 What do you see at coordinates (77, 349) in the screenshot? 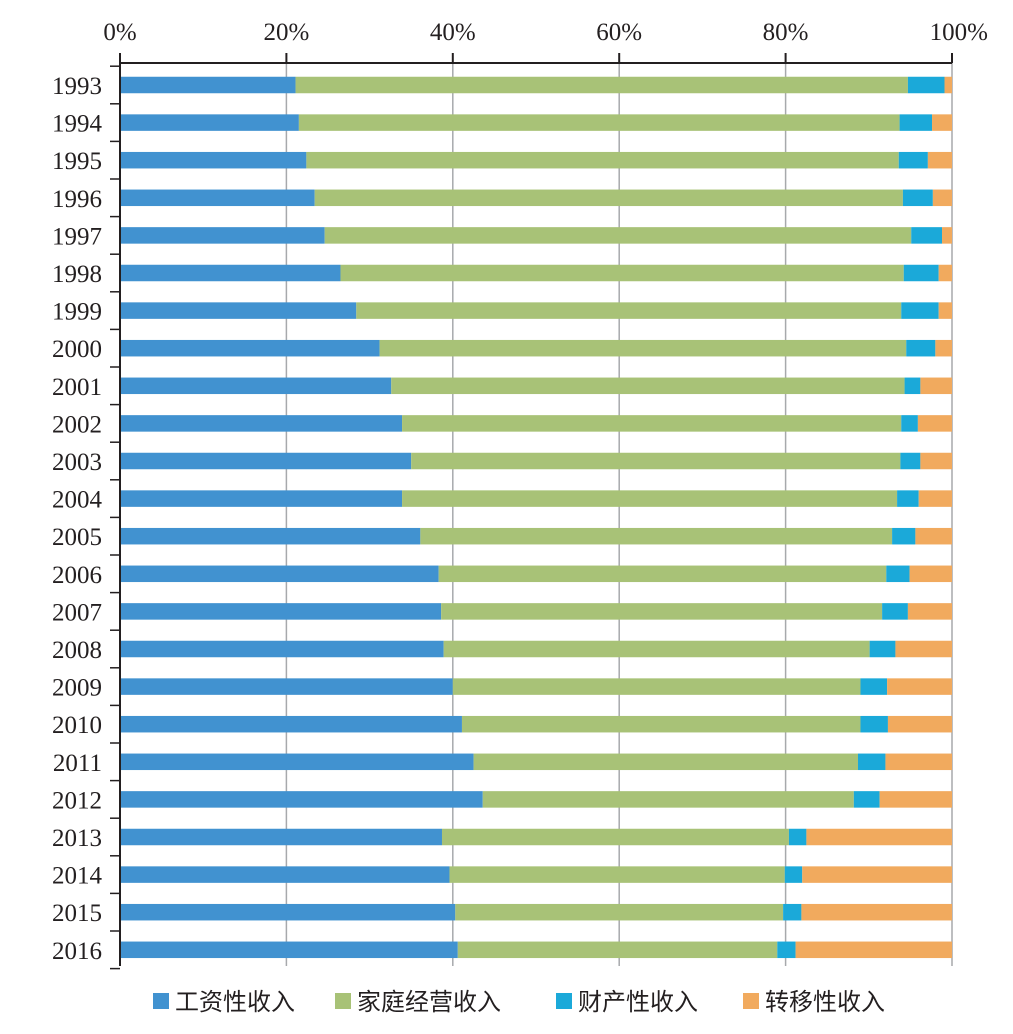
I see `y-tick-label: 2000` at bounding box center [77, 349].